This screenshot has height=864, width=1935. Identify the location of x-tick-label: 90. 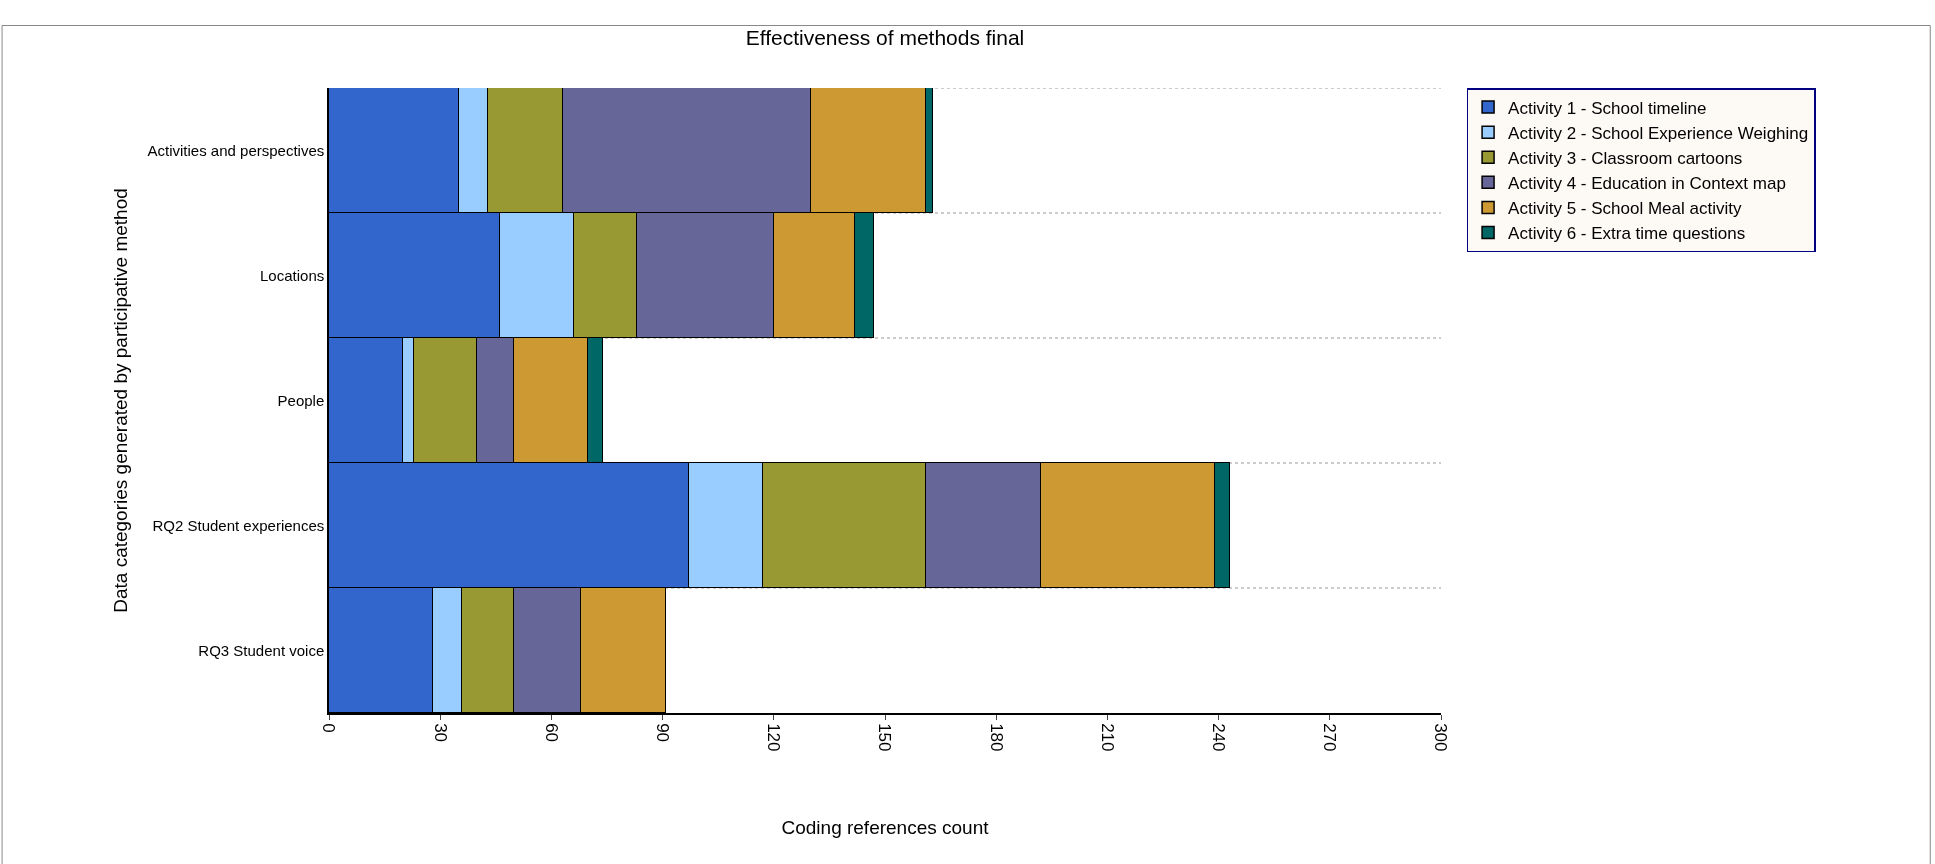
(663, 733).